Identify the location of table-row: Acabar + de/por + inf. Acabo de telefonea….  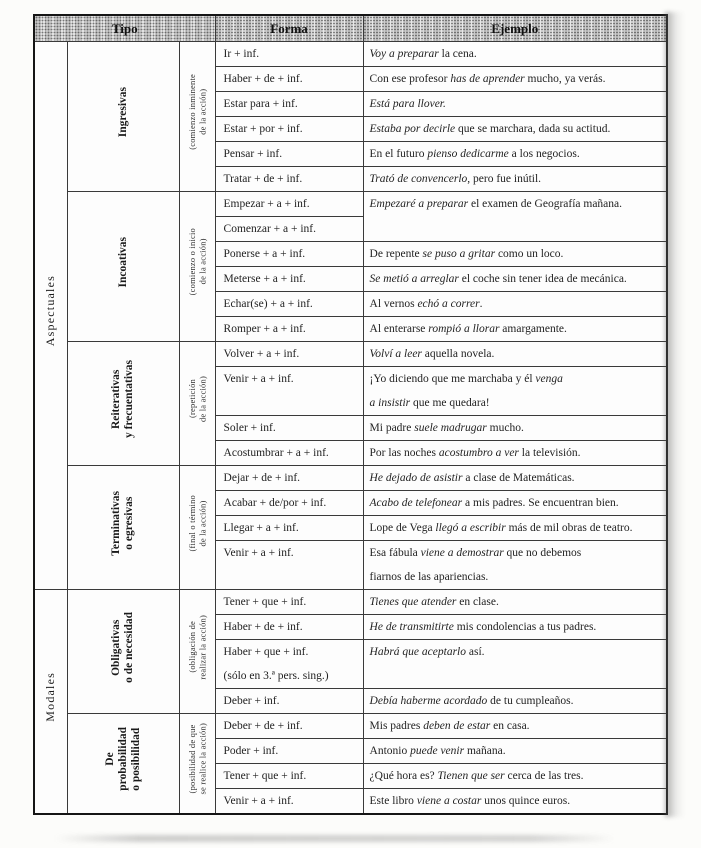
(351, 503).